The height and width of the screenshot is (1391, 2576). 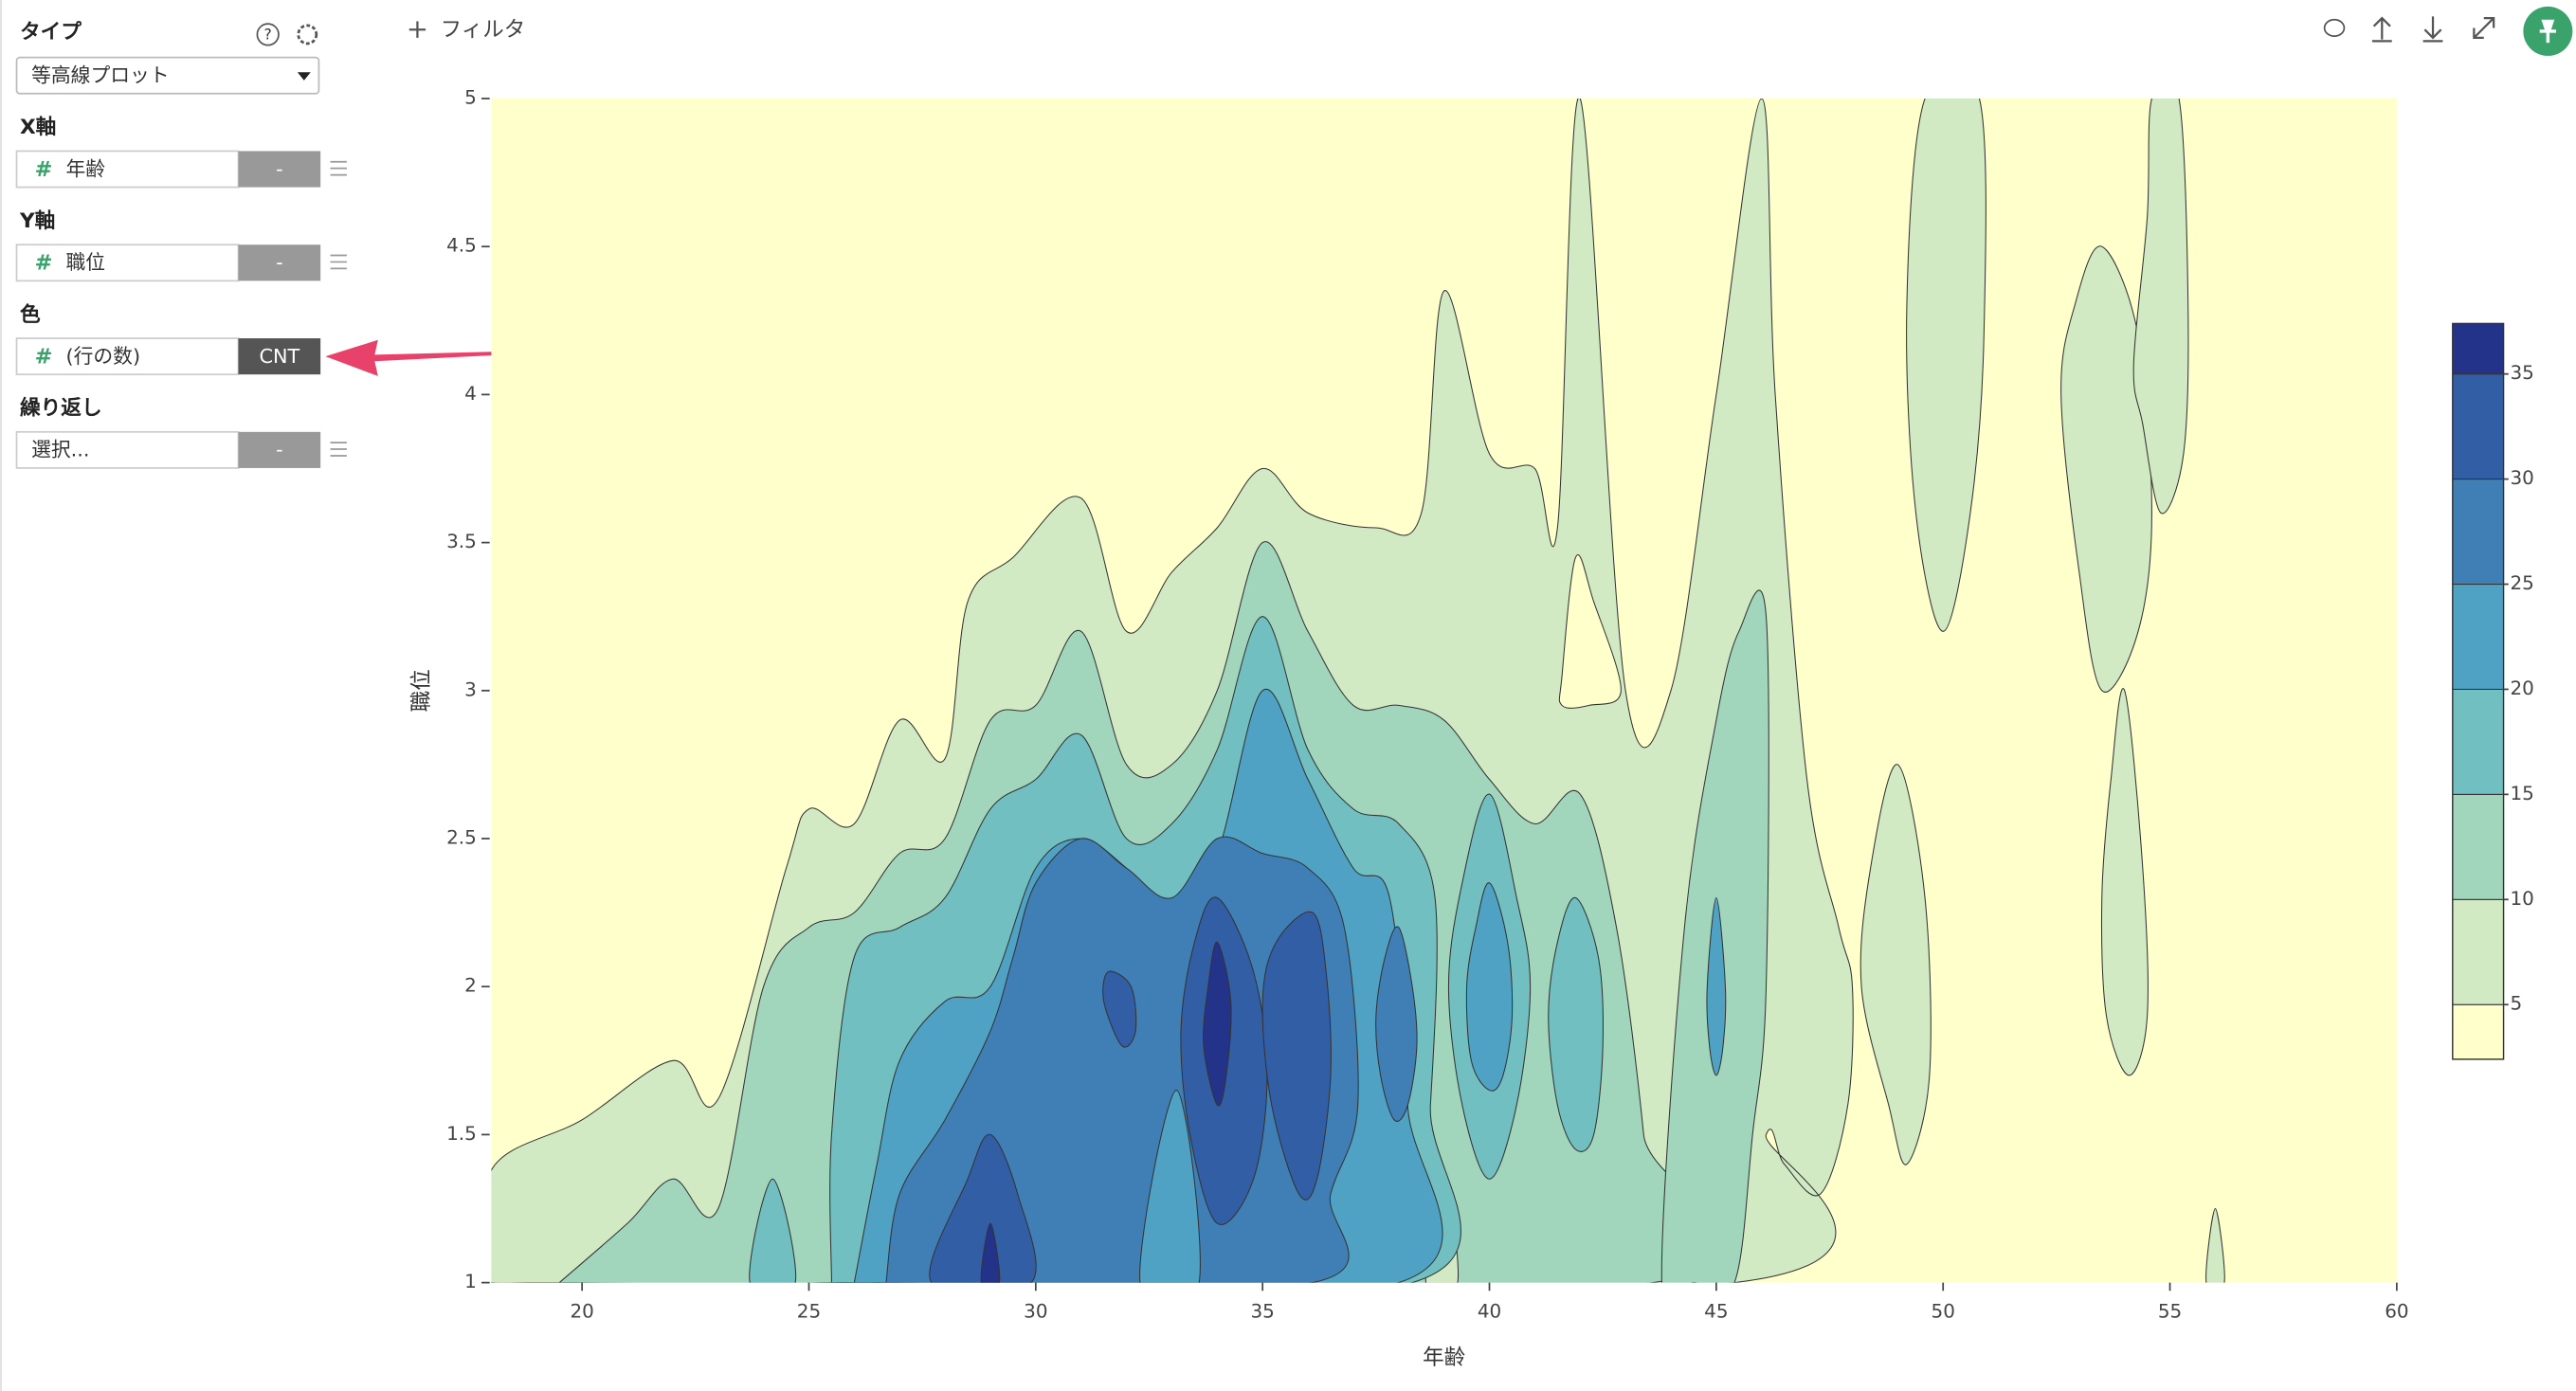 What do you see at coordinates (86, 262) in the screenshot?
I see `y-field: 職位` at bounding box center [86, 262].